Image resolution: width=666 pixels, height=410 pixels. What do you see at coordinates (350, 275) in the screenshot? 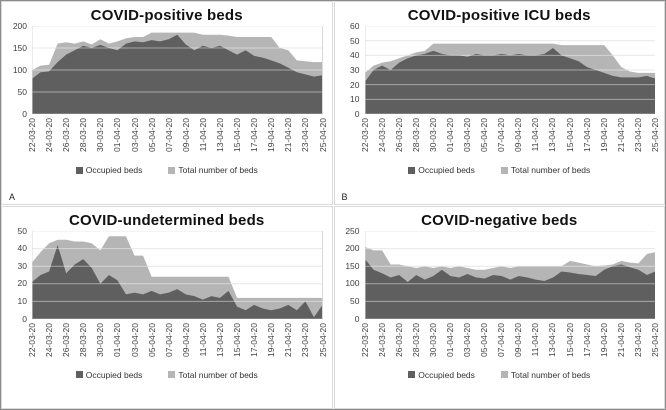
I see `y-axis: 0 50 100 150 200 250` at bounding box center [350, 275].